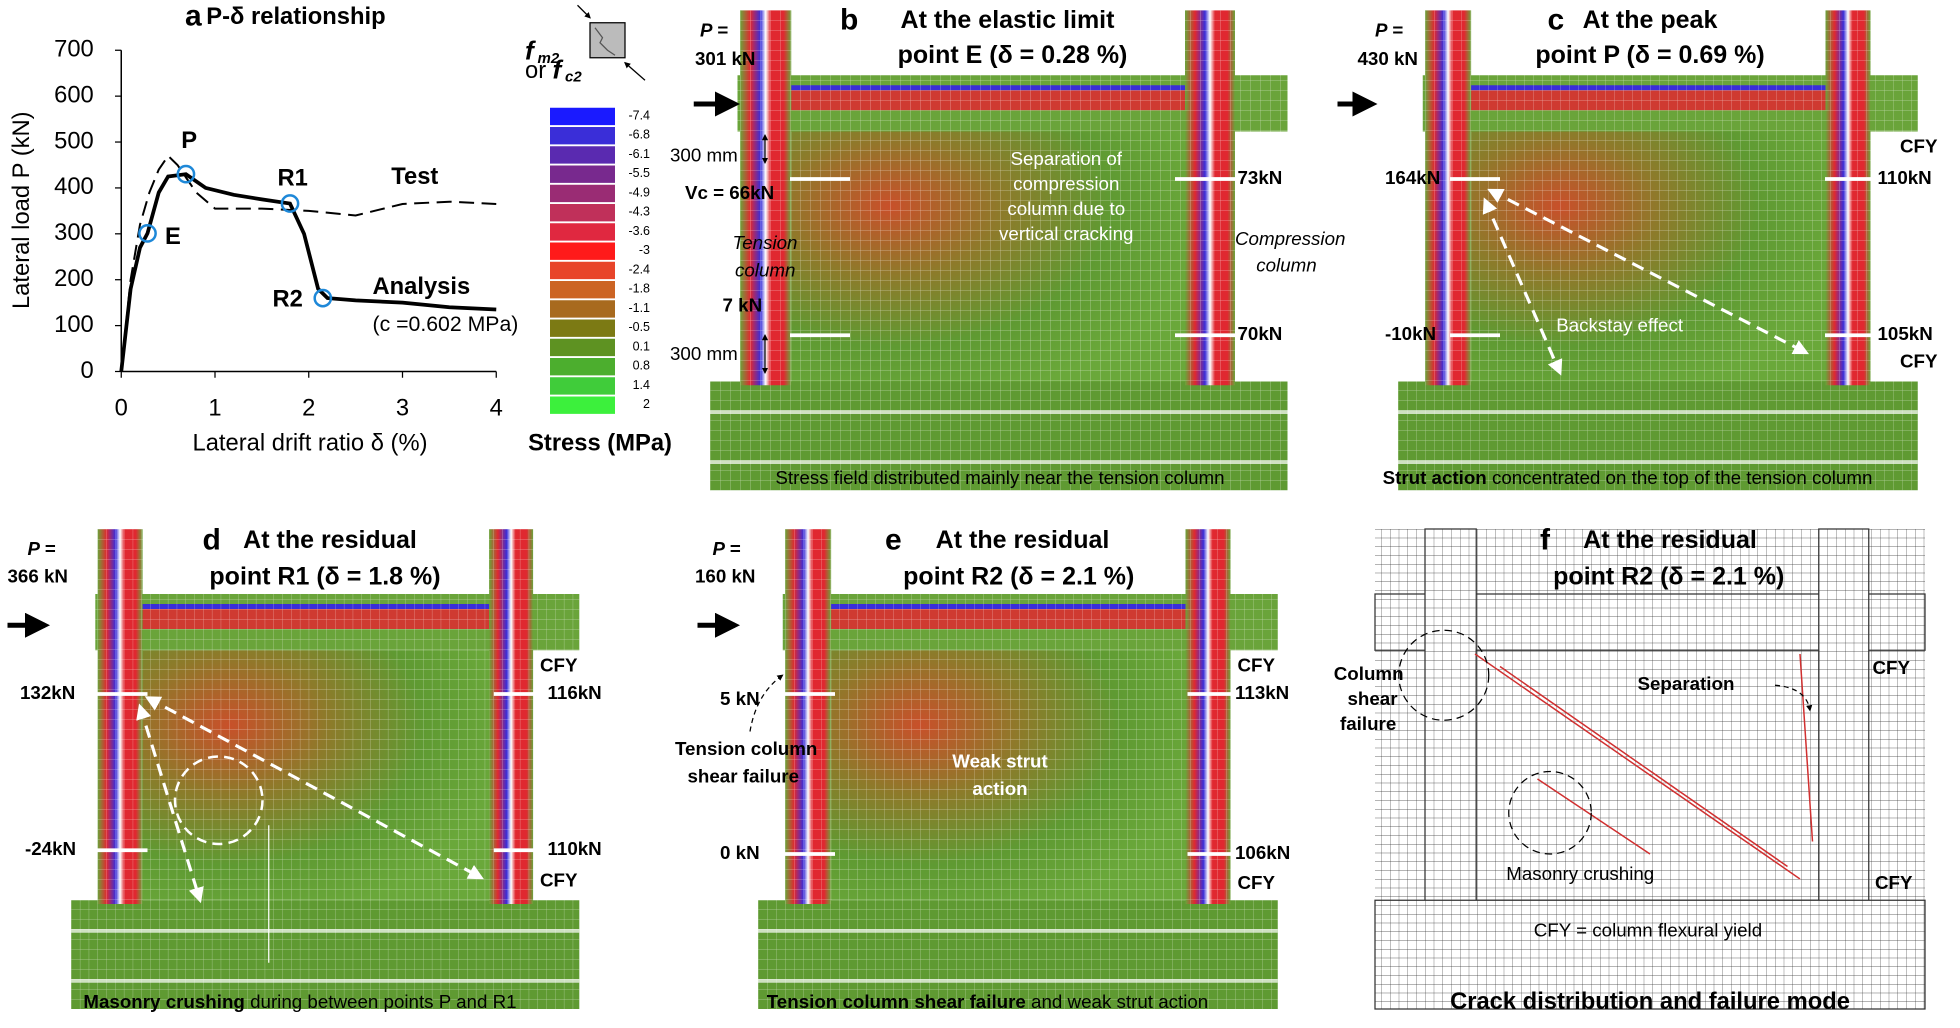 The image size is (1960, 1028). I want to click on panel-label: f, so click(1545, 539).